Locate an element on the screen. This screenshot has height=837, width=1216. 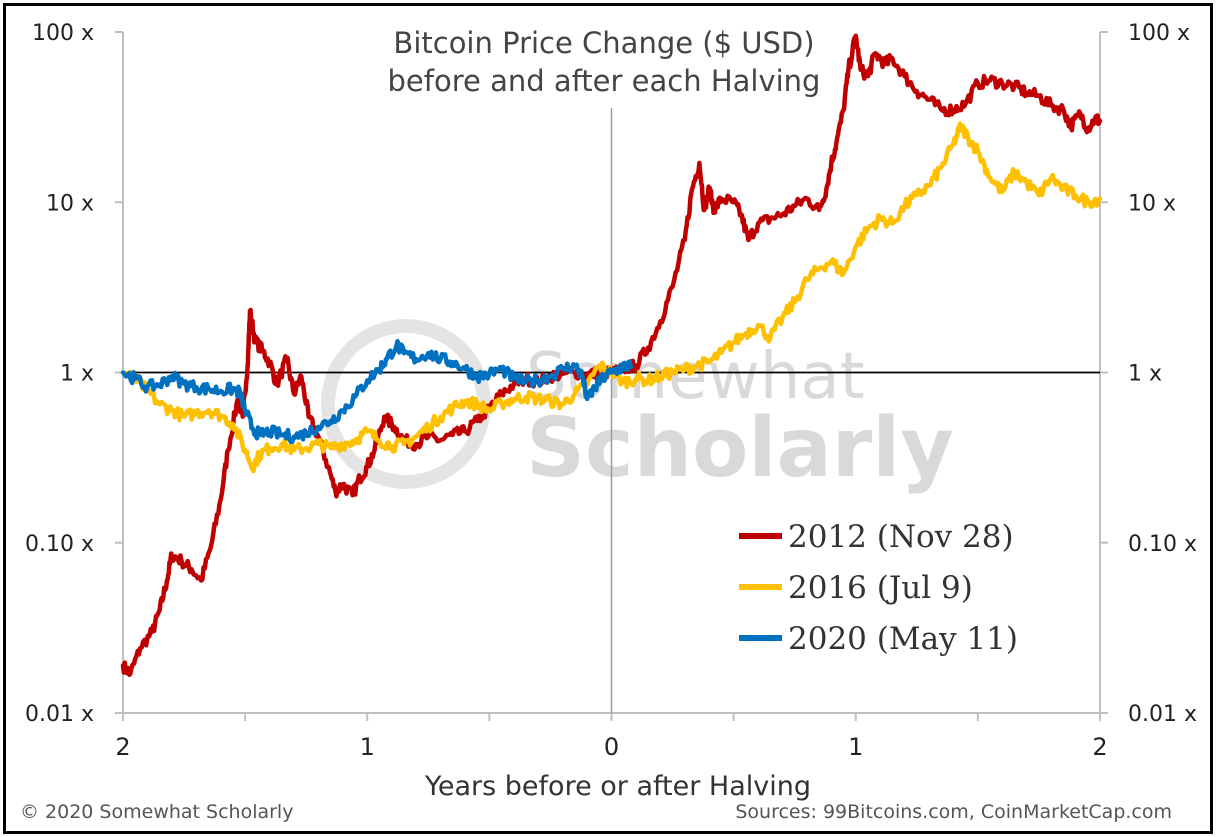
y-tick-label-right: 10 x is located at coordinates (1152, 203).